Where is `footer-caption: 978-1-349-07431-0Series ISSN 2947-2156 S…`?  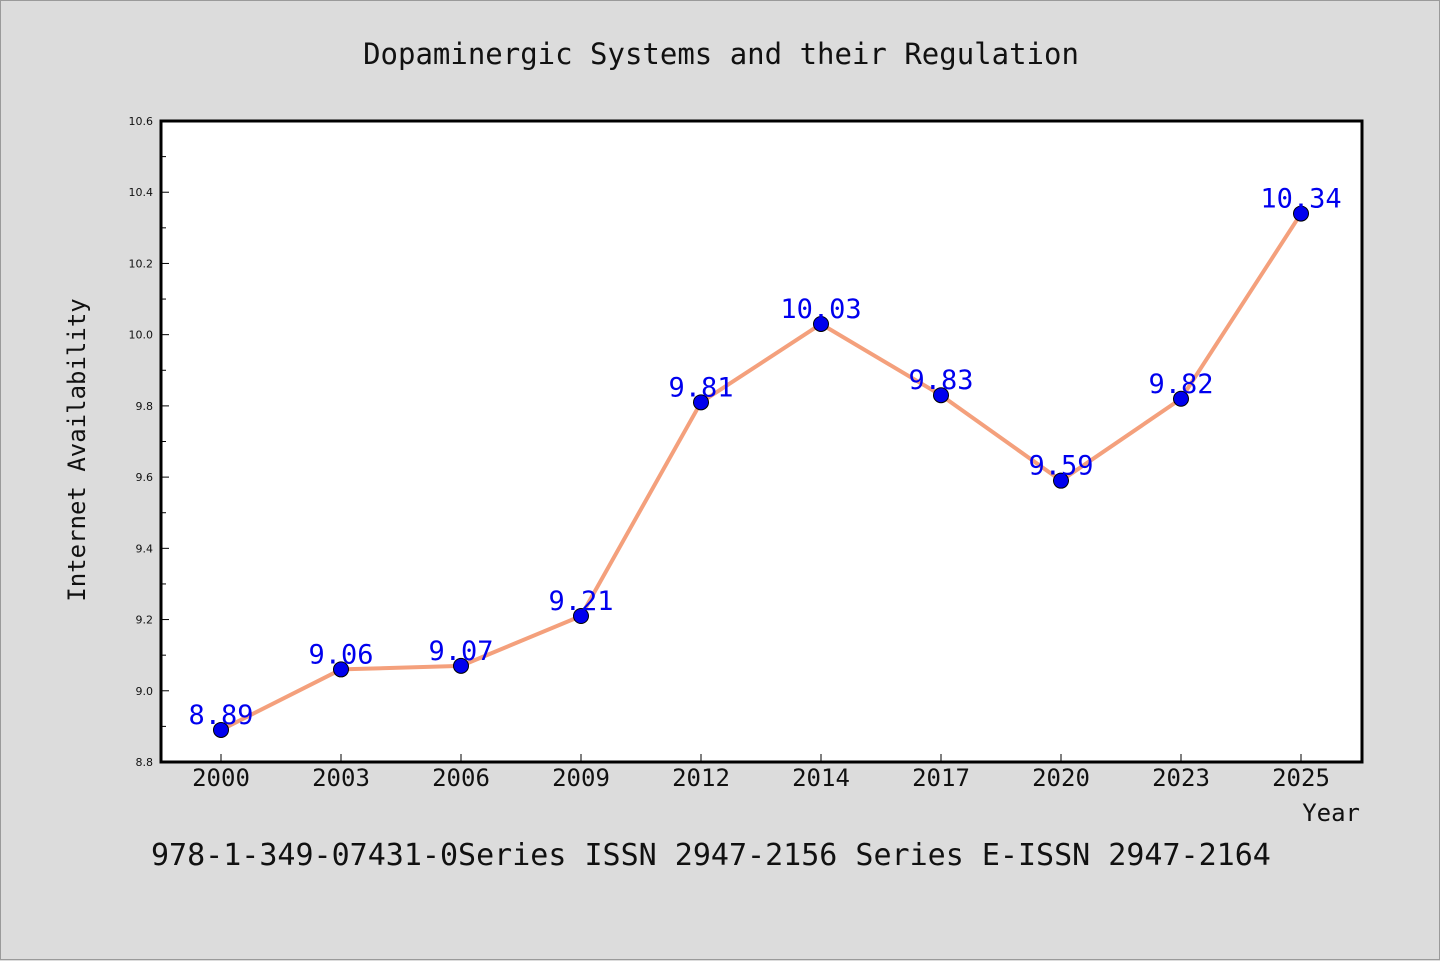 footer-caption: 978-1-349-07431-0Series ISSN 2947-2156 S… is located at coordinates (711, 855).